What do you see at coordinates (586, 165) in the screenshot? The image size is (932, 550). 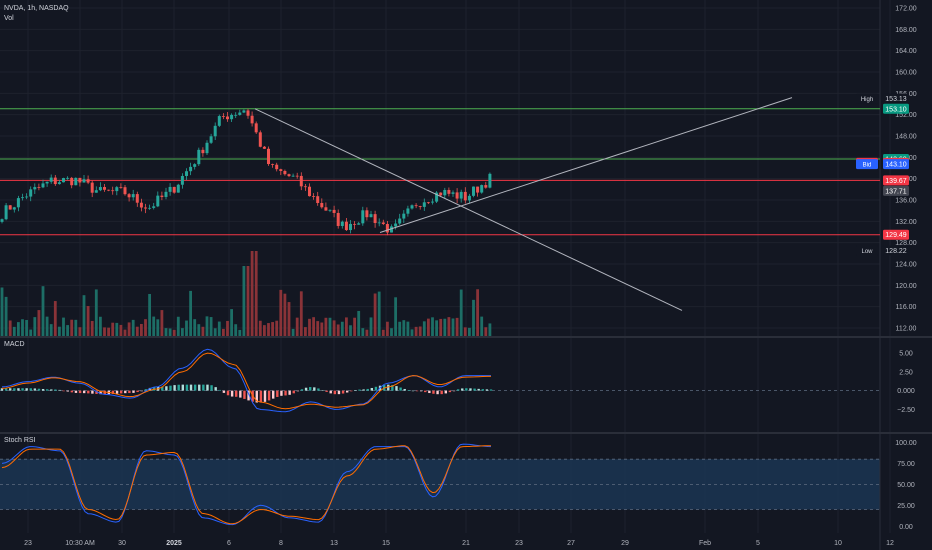 I see `ascending-trendline` at bounding box center [586, 165].